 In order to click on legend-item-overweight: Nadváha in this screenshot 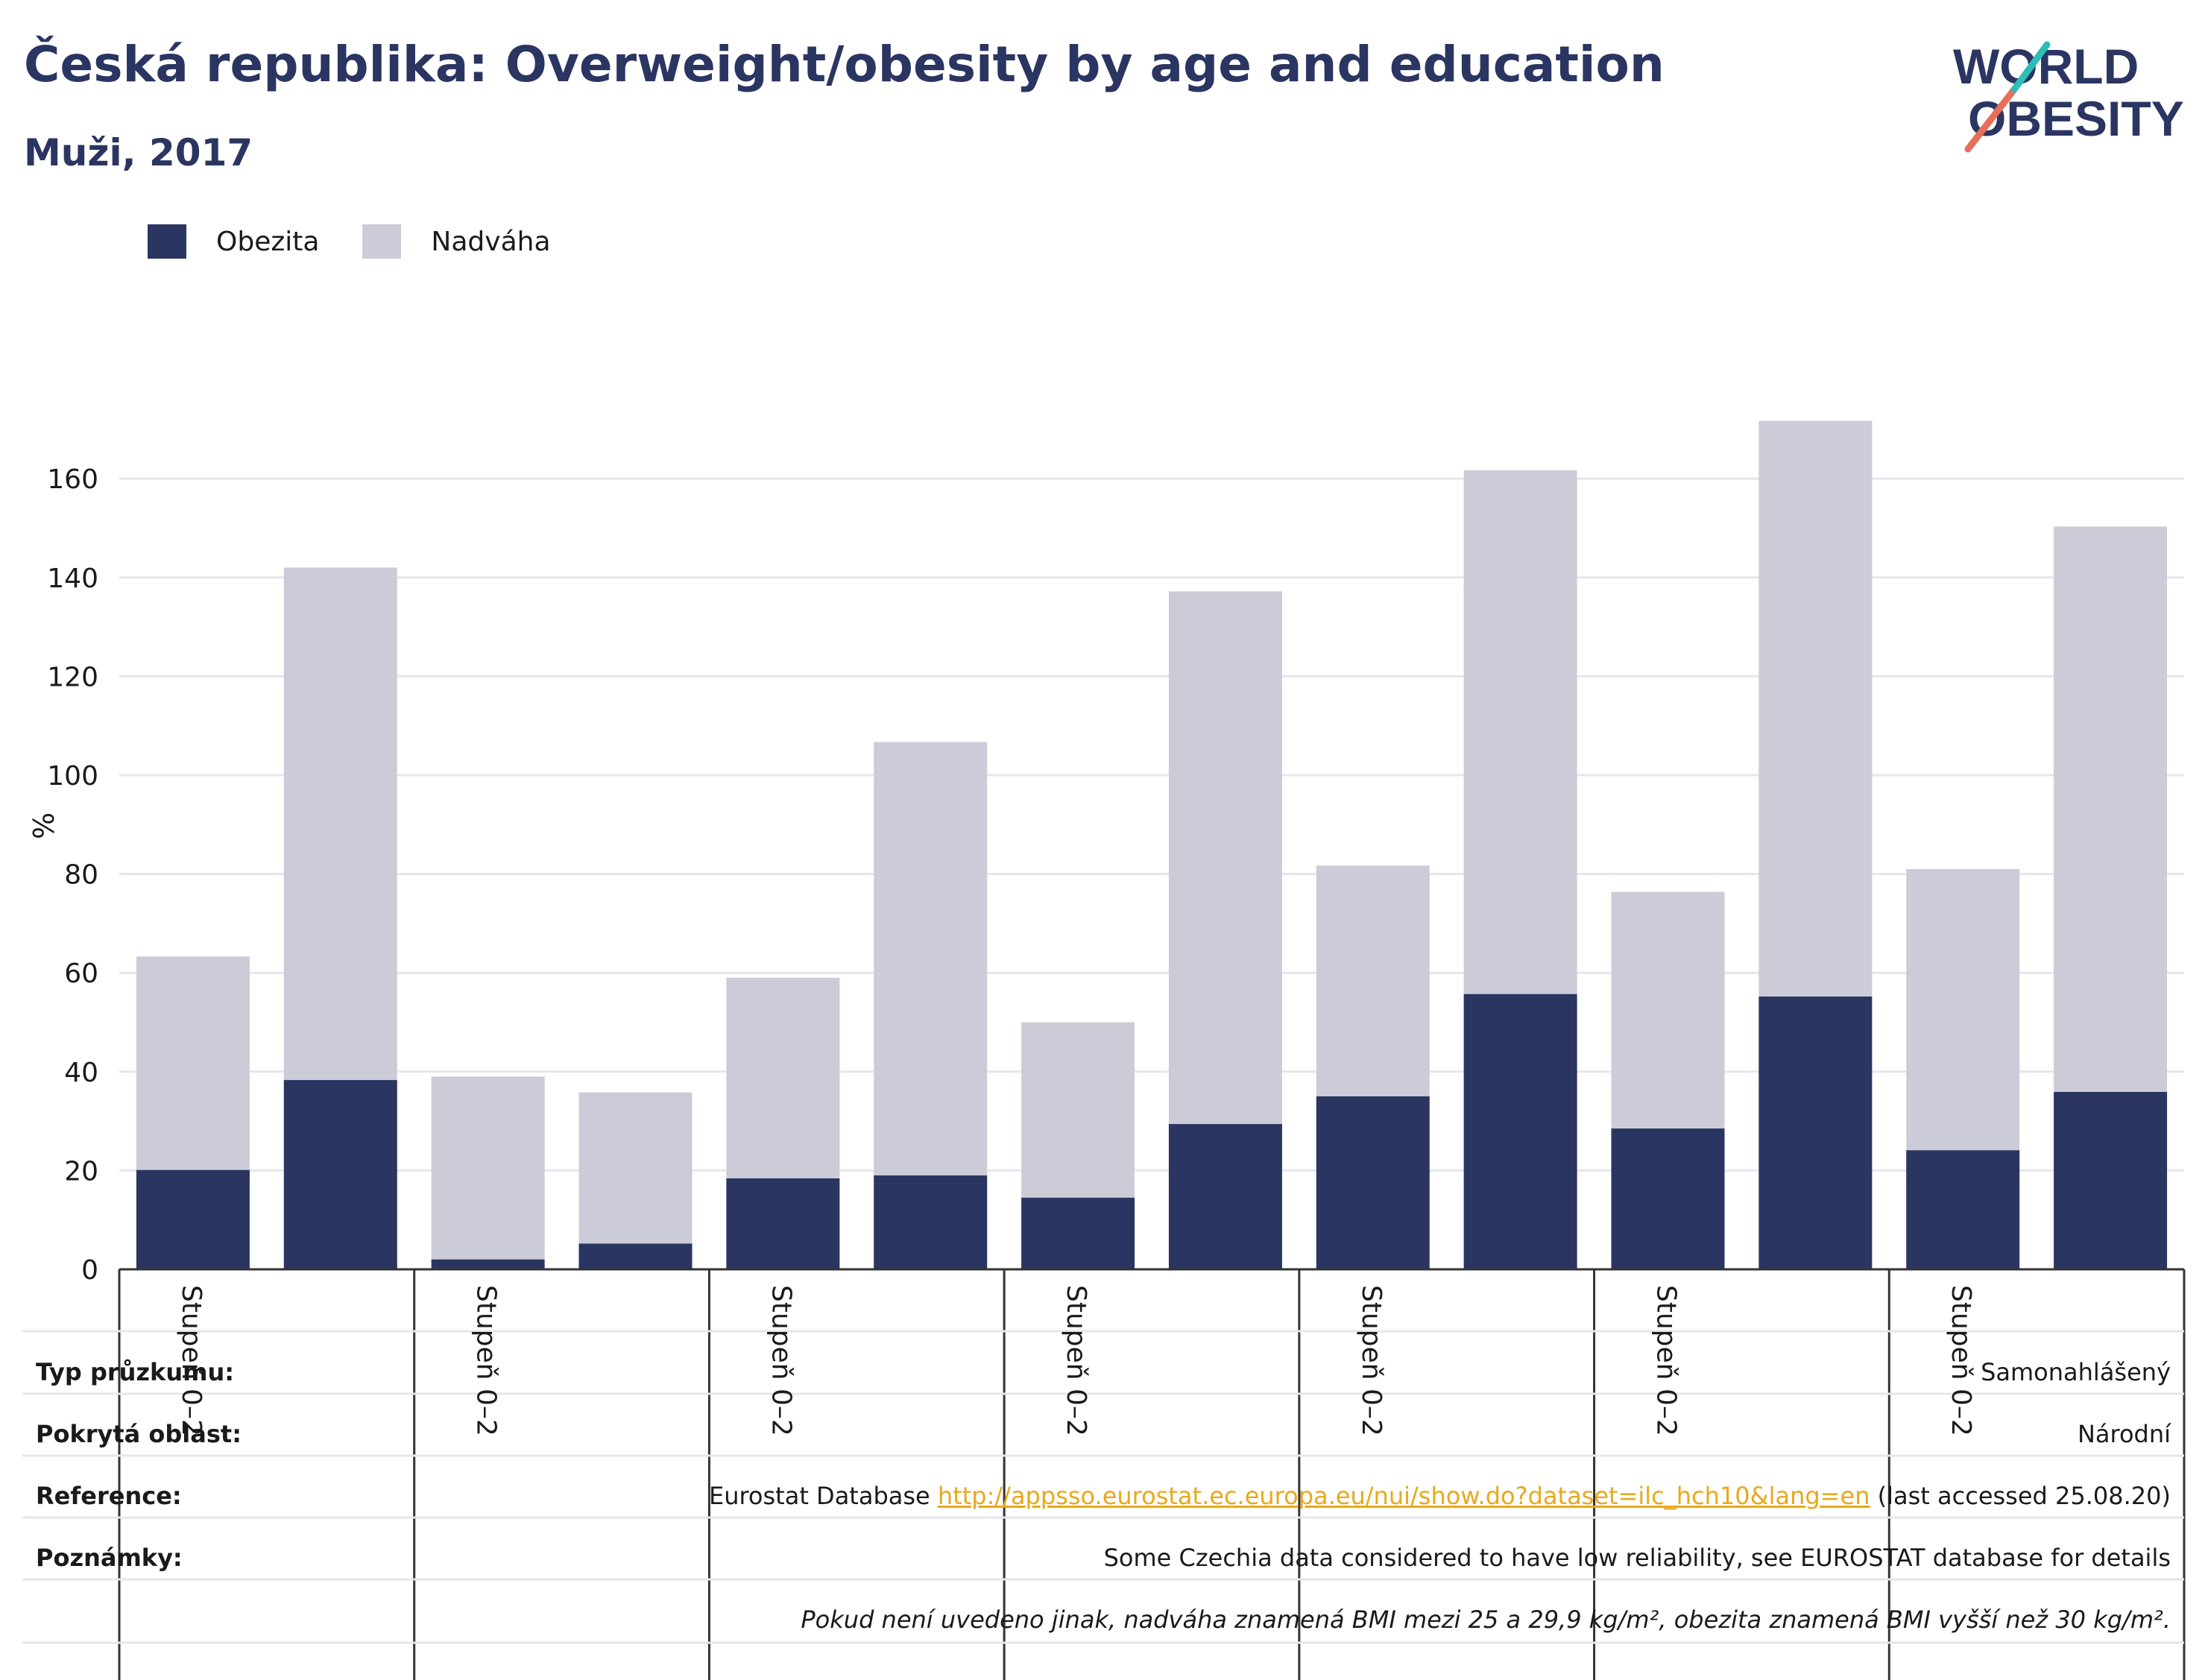, I will do `click(456, 241)`.